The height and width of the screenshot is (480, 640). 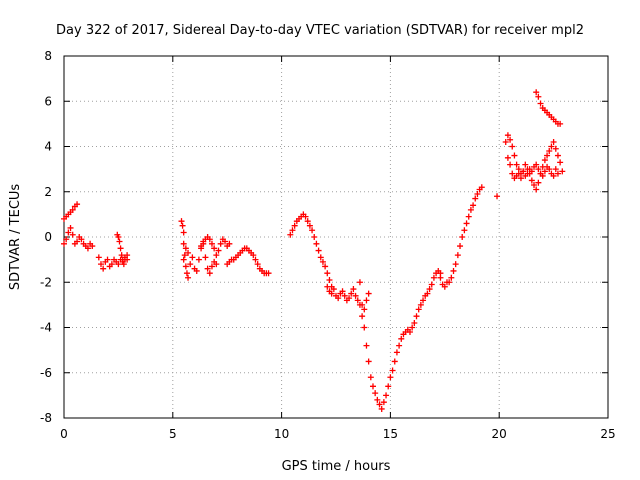 What do you see at coordinates (46, 418) in the screenshot?
I see `y-tick-label: -8` at bounding box center [46, 418].